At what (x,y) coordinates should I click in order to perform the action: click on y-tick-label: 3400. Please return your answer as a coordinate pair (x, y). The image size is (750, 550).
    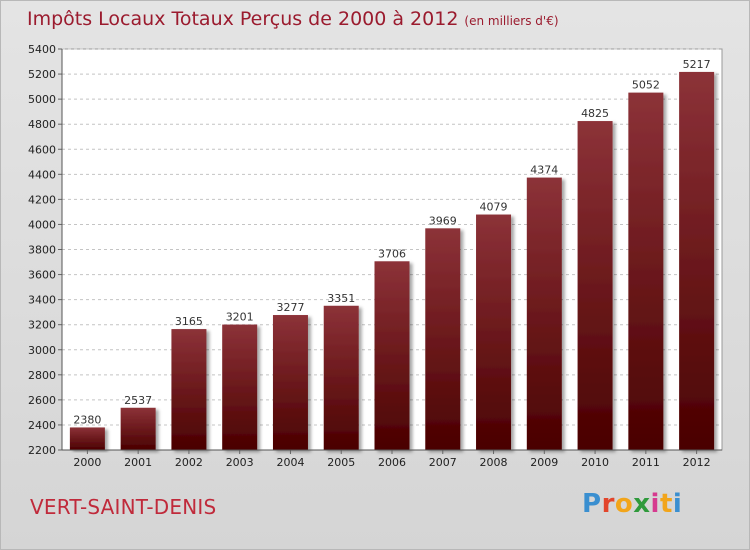
    Looking at the image, I should click on (42, 300).